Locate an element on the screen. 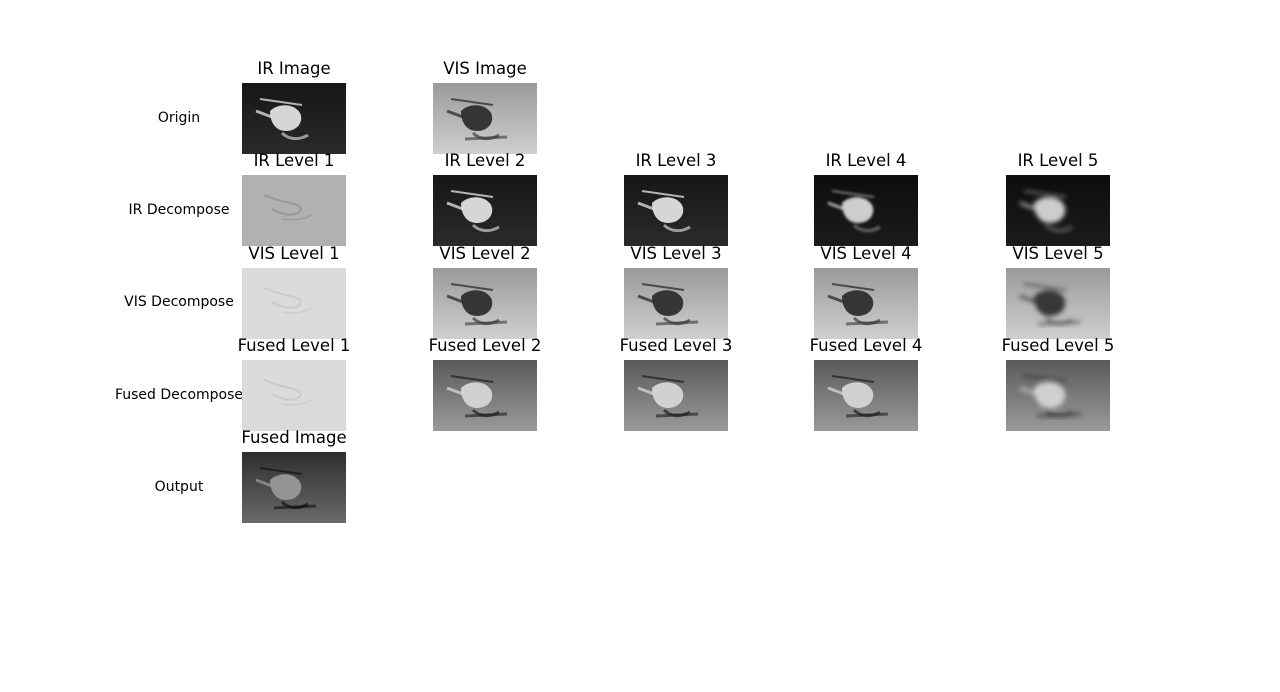 The image size is (1280, 692). panel-title-4: IR Level 3 is located at coordinates (676, 160).